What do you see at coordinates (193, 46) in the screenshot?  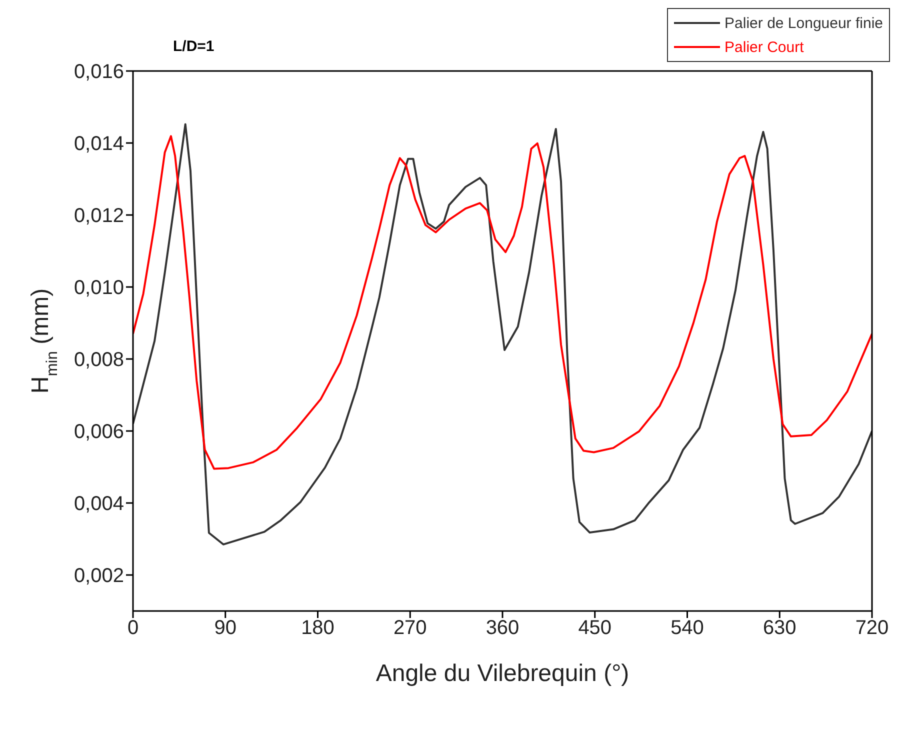 I see `chart-title: L/D=1` at bounding box center [193, 46].